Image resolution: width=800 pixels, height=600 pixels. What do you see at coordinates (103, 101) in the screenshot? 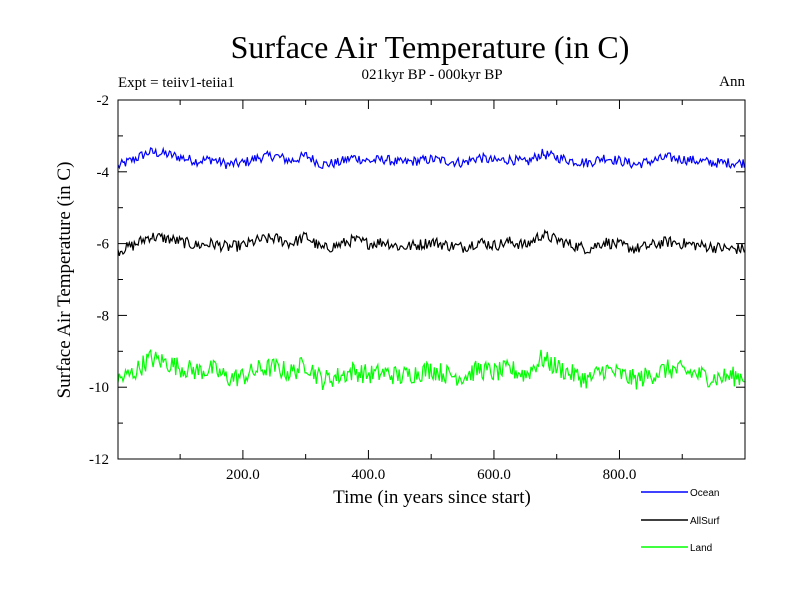
I see `y-tick-label: -2` at bounding box center [103, 101].